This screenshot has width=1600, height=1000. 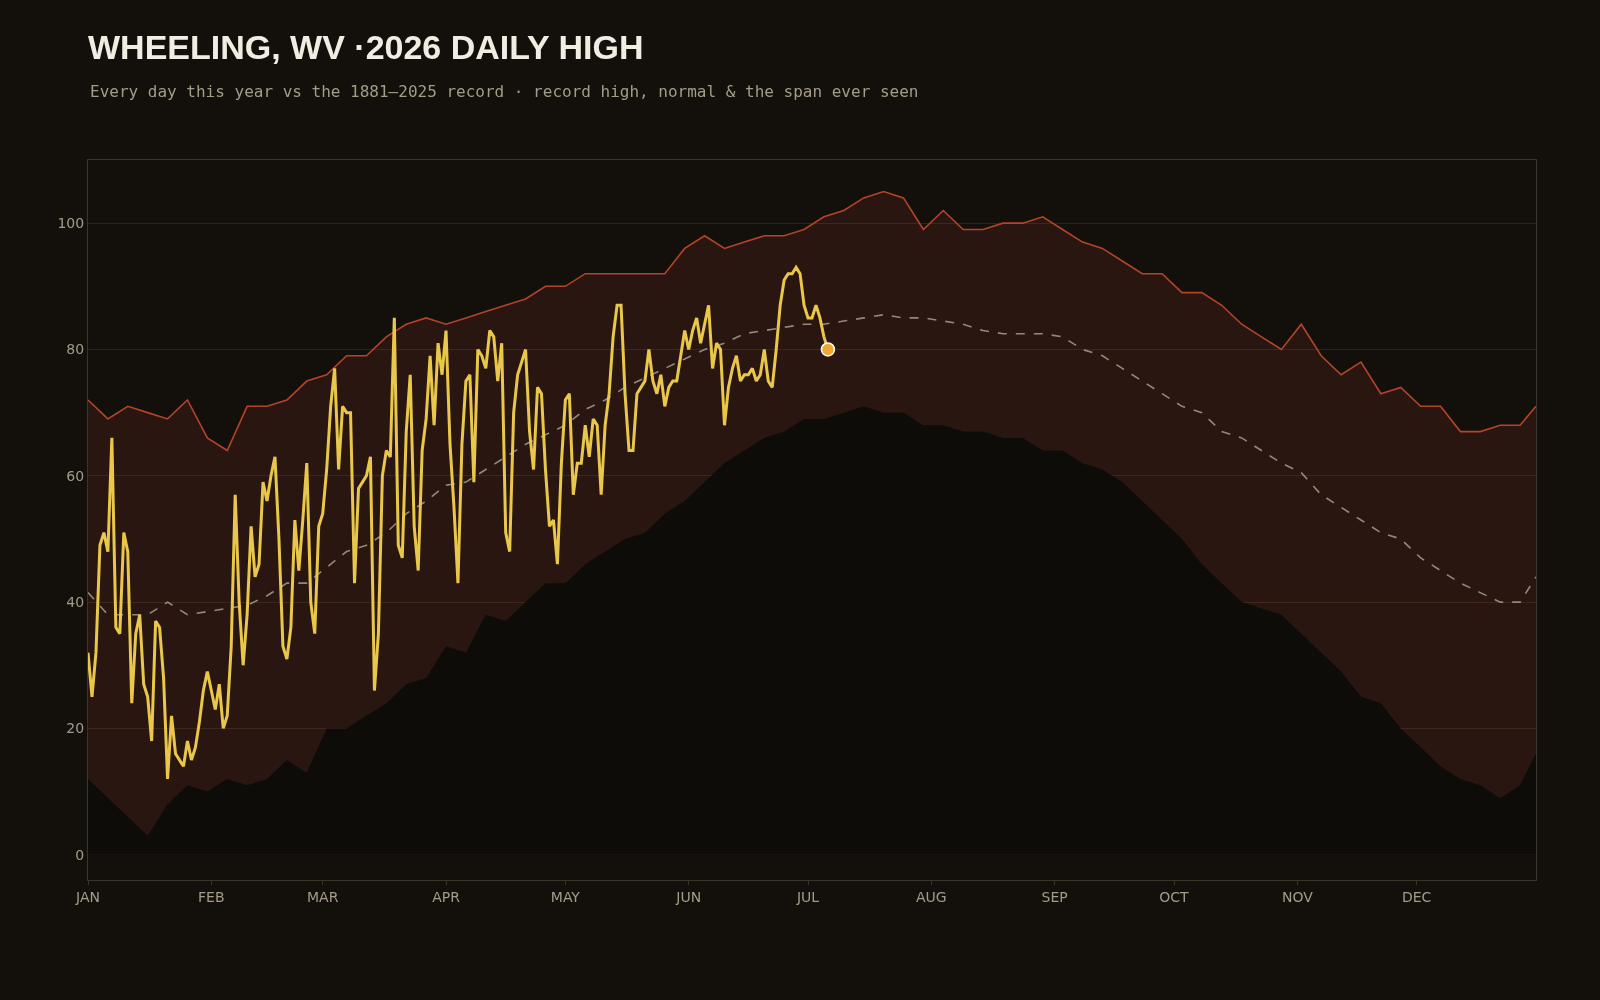 I want to click on x-tick-label: JUL, so click(x=807, y=896).